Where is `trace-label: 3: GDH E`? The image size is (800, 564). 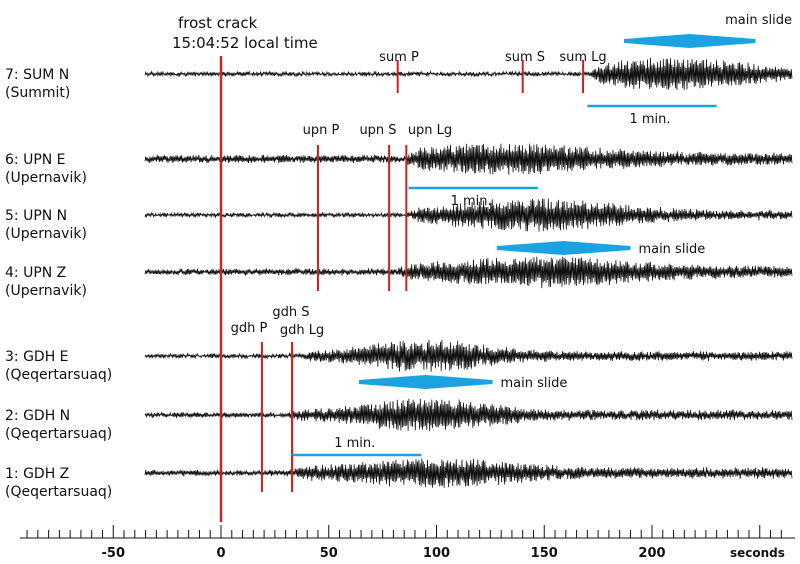
trace-label: 3: GDH E is located at coordinates (37, 357).